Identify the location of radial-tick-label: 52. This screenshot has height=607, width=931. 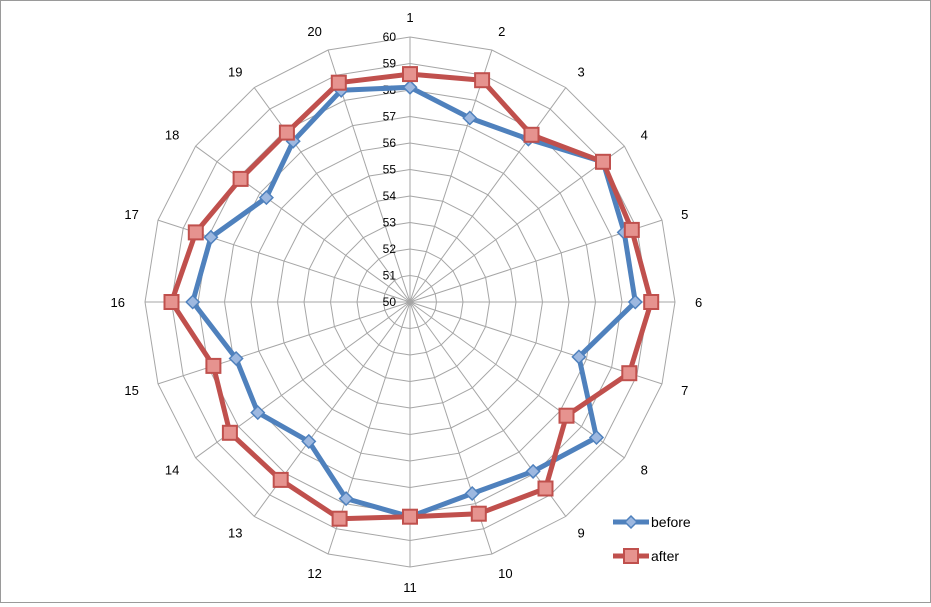
(390, 249).